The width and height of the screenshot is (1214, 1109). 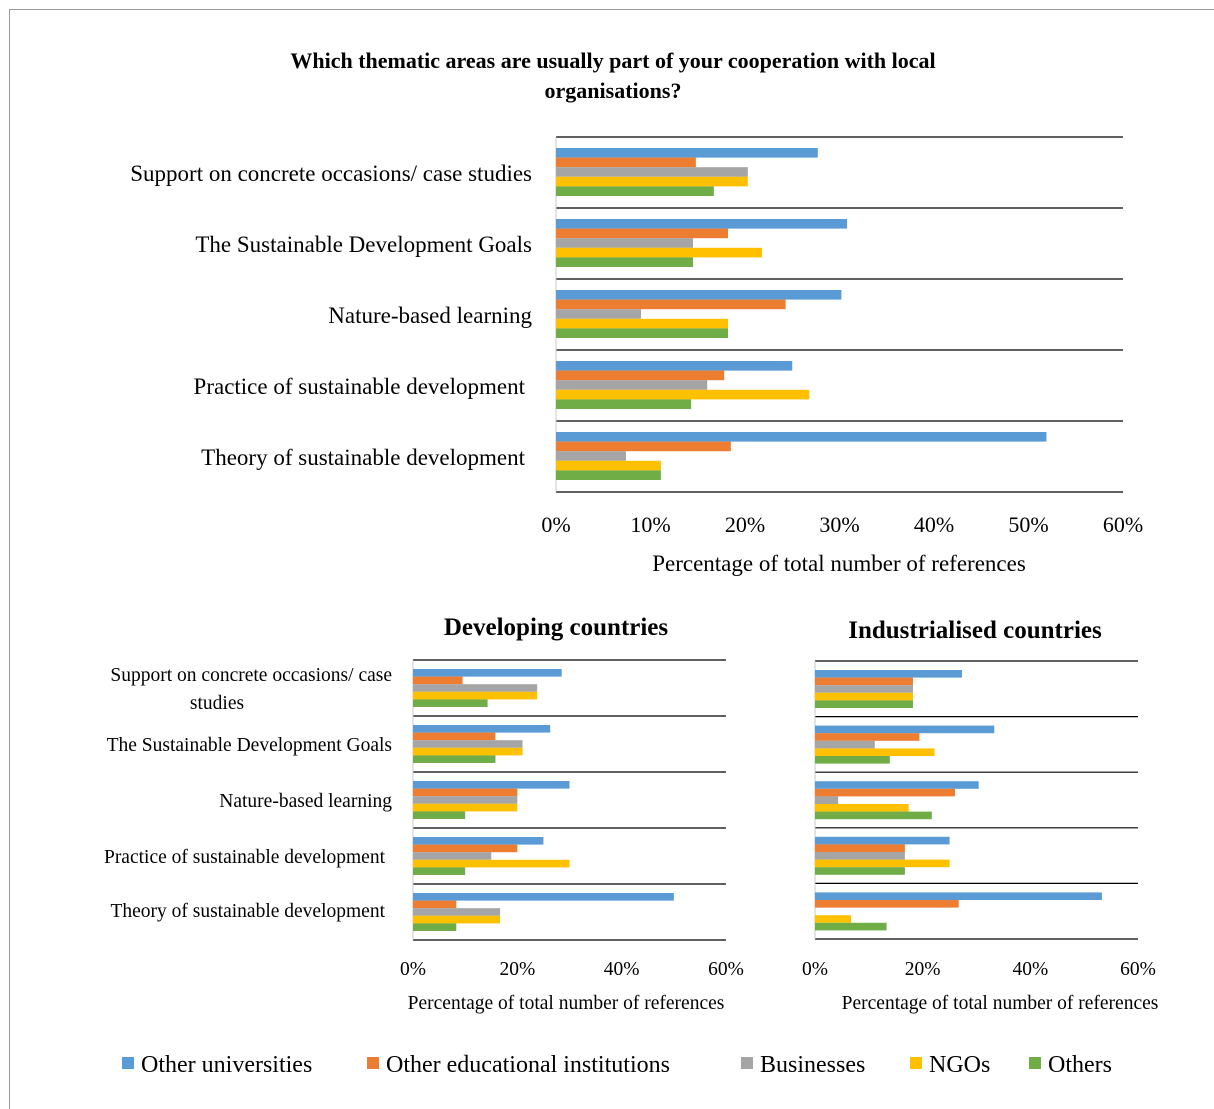 I want to click on x-tick-label: 10%, so click(x=650, y=524).